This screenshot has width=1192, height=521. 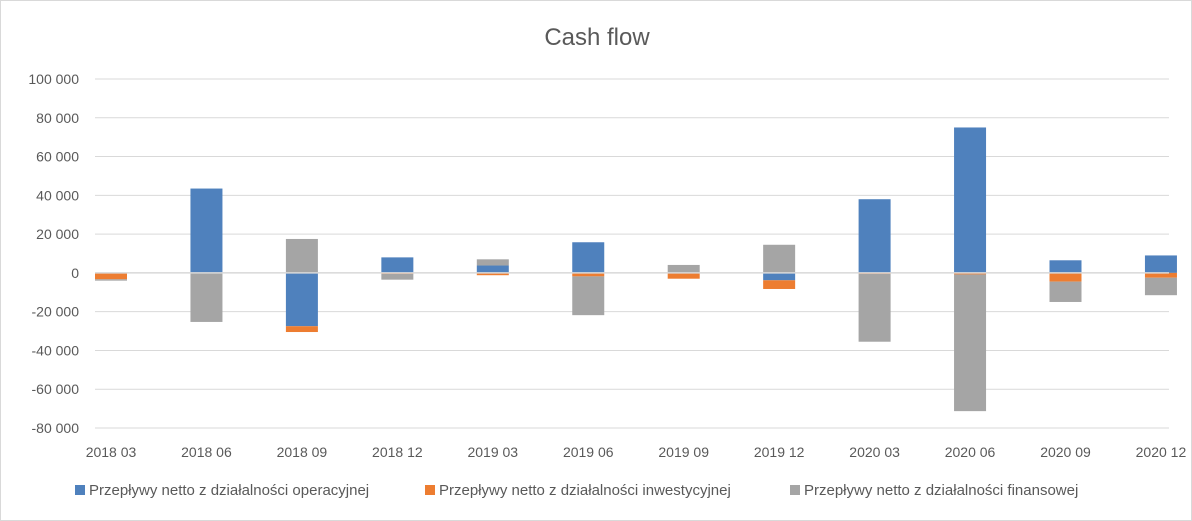 I want to click on y-tick-label: -40 000, so click(x=56, y=350).